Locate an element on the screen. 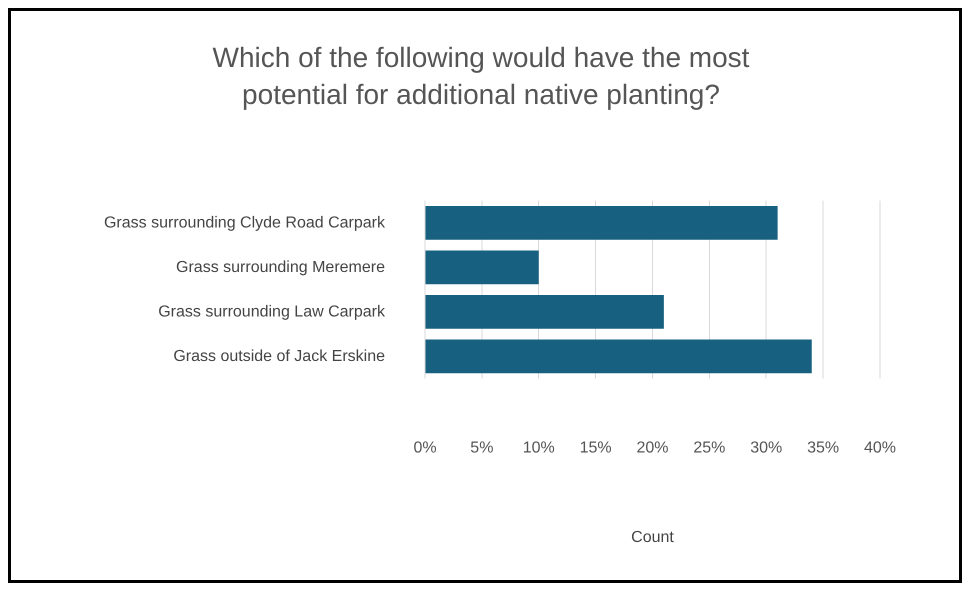 Image resolution: width=970 pixels, height=591 pixels. y-tick-label: Grass surrounding Clyde Road Carpark is located at coordinates (245, 223).